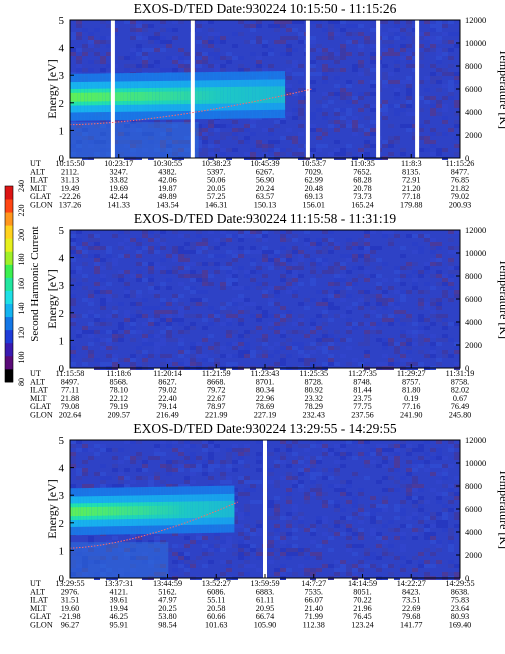 This screenshot has height=654, width=505. I want to click on ephemeris-cell: 81.44, so click(362, 390).